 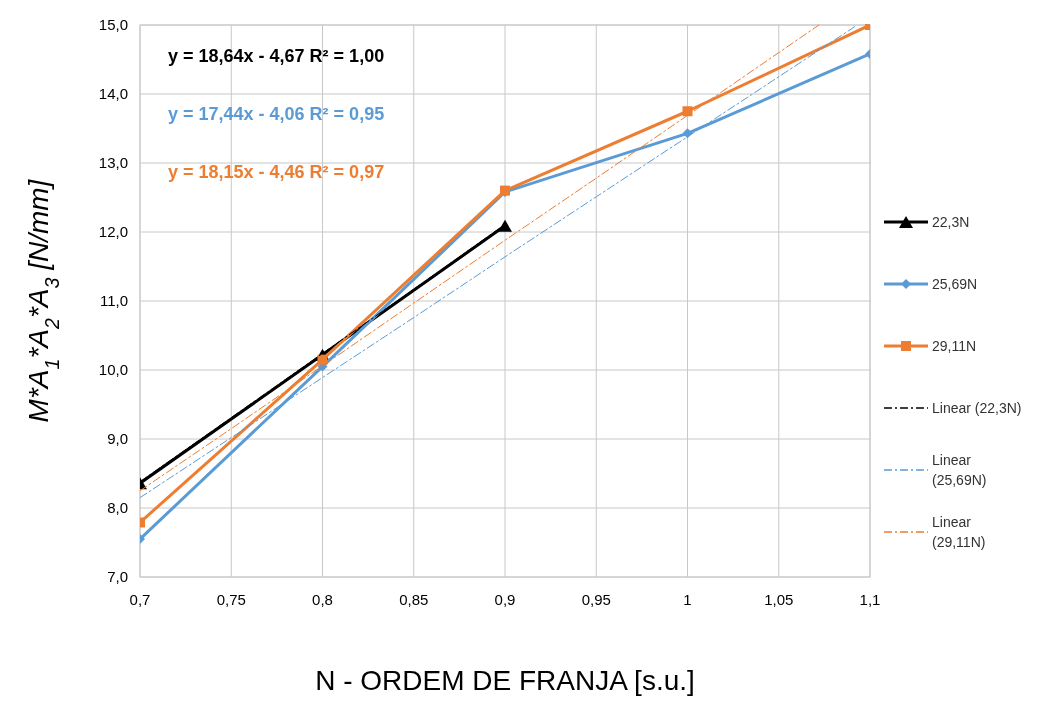 What do you see at coordinates (117, 576) in the screenshot?
I see `y-tick-label: 7,0` at bounding box center [117, 576].